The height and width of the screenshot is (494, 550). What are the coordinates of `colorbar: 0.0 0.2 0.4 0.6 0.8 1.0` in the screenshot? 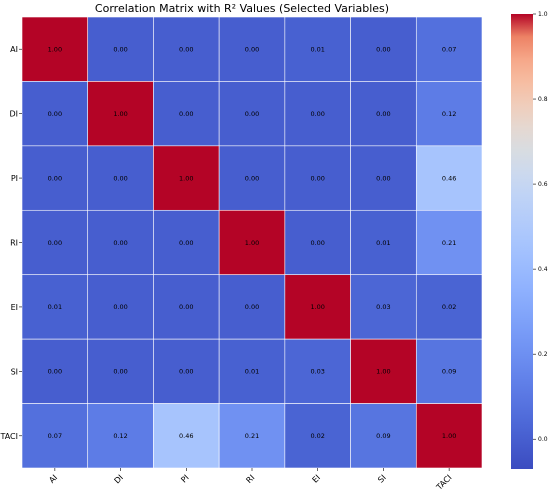 It's located at (529, 240).